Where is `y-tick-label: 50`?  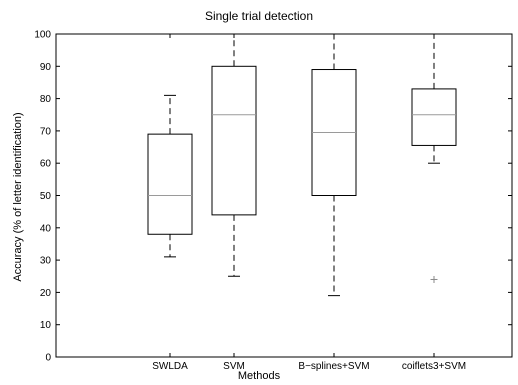 y-tick-label: 50 is located at coordinates (46, 196).